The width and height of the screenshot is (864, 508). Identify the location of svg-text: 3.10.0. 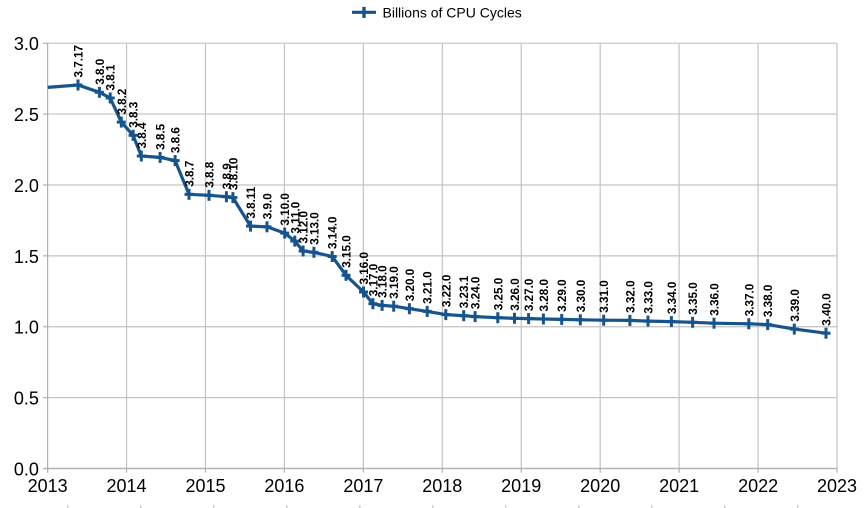
(285, 209).